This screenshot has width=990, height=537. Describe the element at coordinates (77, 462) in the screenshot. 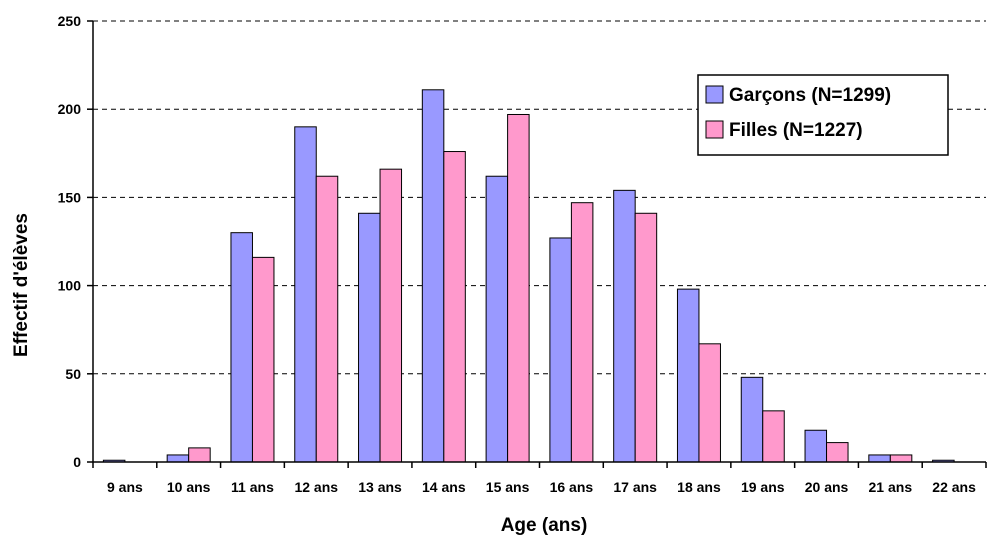

I see `y-tick-label: 0` at that location.